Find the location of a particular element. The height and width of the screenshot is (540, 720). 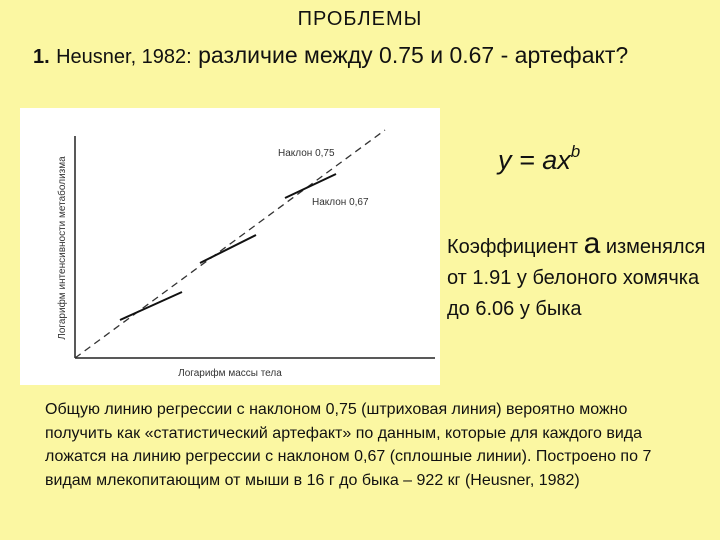

annotation: Наклон 0,75 is located at coordinates (306, 153).